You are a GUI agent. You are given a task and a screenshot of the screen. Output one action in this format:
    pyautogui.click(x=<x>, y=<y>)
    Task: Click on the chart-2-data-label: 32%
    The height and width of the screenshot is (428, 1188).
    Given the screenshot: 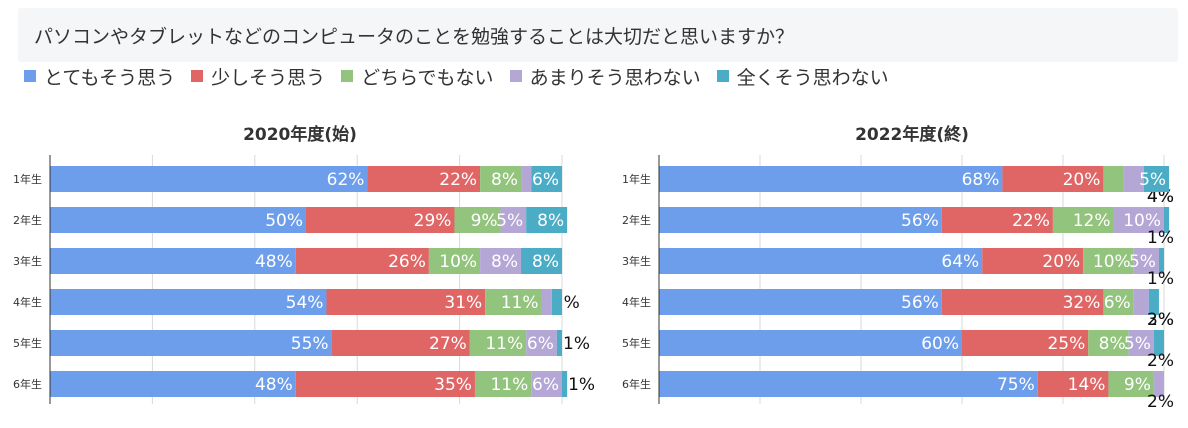 What is the action you would take?
    pyautogui.click(x=1082, y=303)
    